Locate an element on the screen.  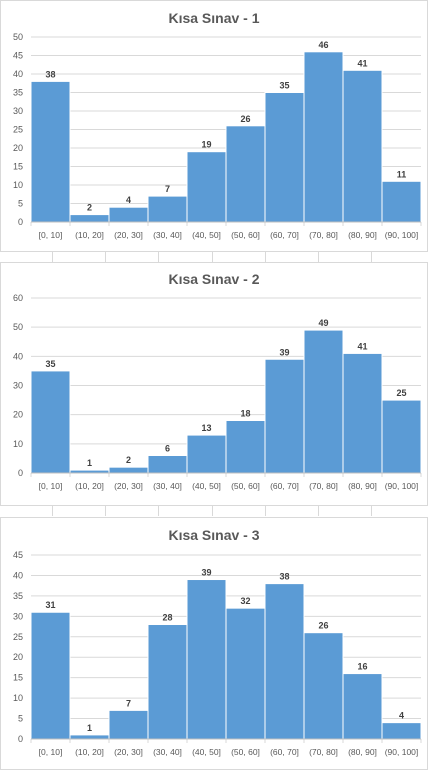
data-label: 6 is located at coordinates (167, 449).